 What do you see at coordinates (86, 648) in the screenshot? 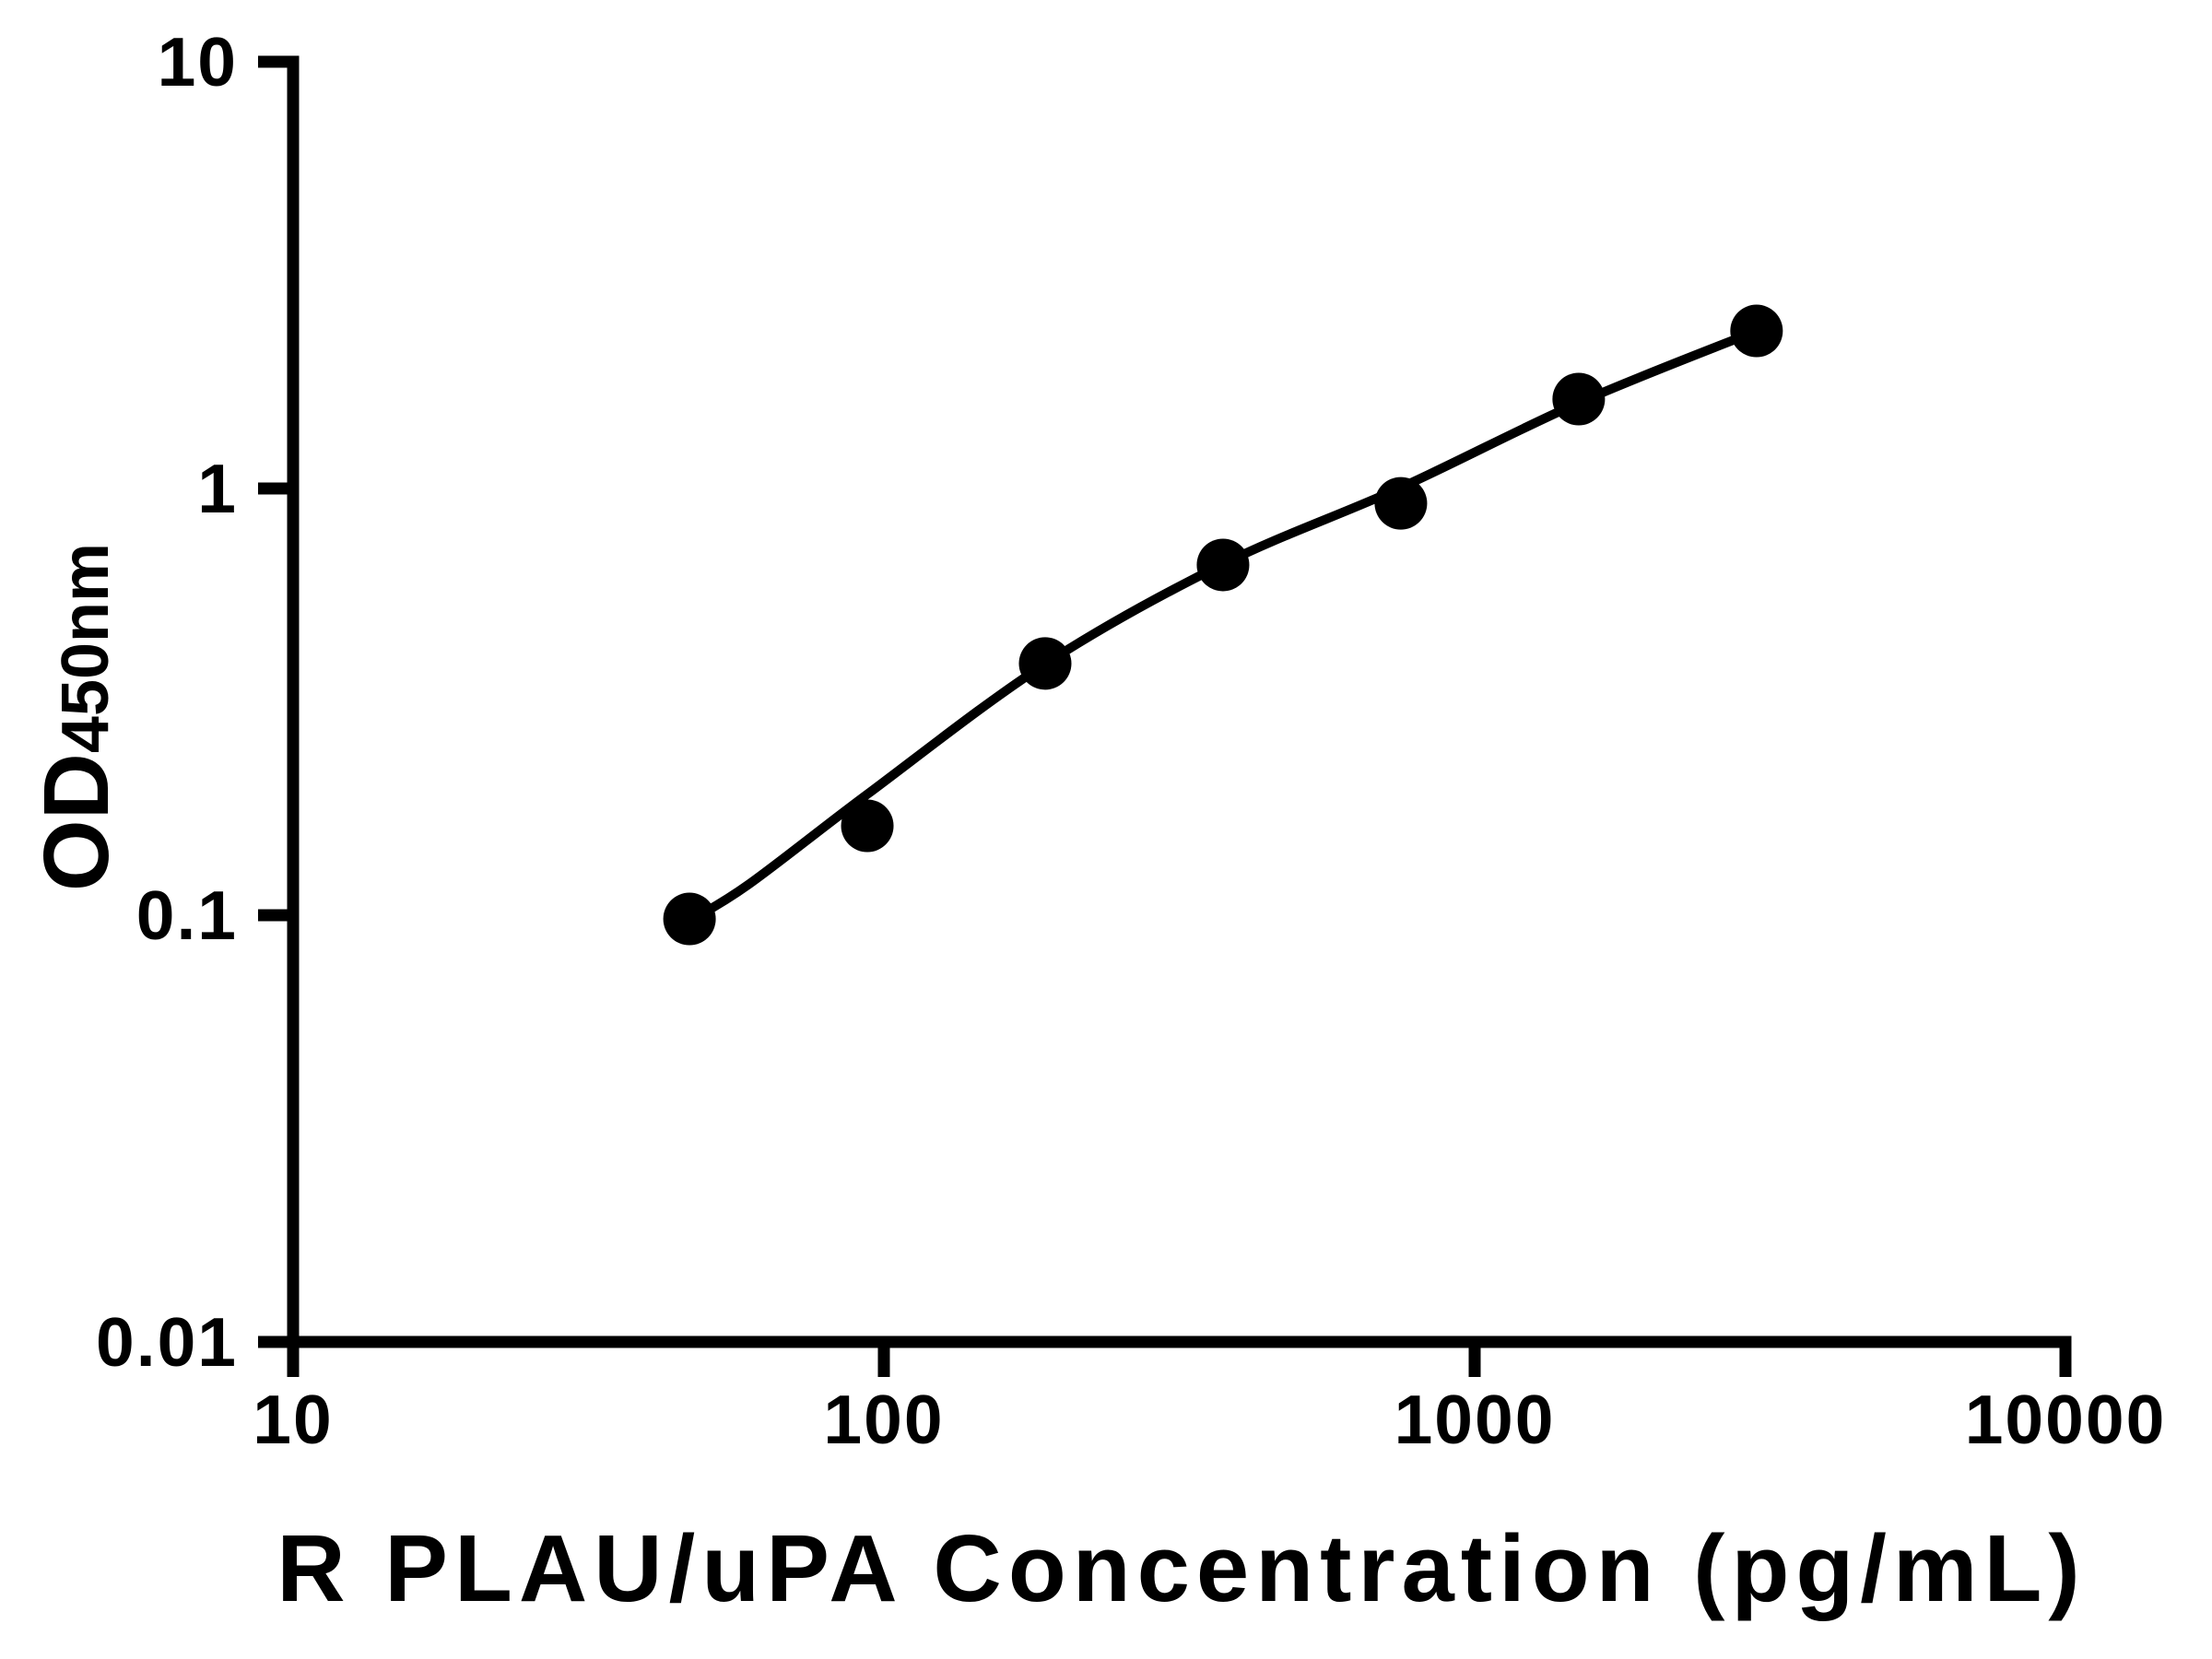
I see `y-axis-title-sub: 450nm` at bounding box center [86, 648].